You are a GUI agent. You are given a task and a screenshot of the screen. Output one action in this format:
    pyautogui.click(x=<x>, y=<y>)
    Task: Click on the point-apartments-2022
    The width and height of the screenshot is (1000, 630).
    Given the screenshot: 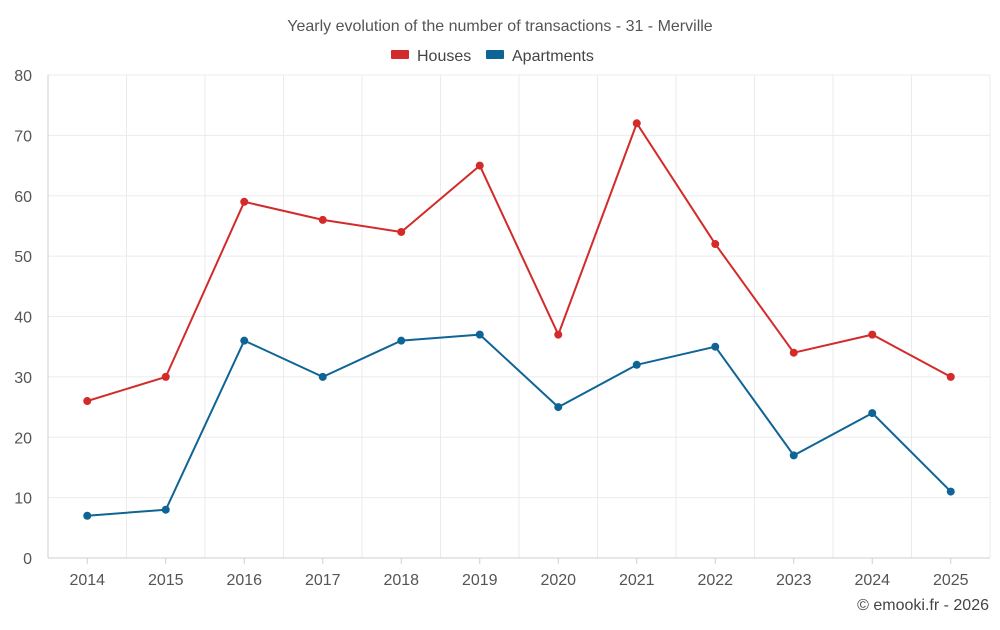 What is the action you would take?
    pyautogui.click(x=715, y=346)
    